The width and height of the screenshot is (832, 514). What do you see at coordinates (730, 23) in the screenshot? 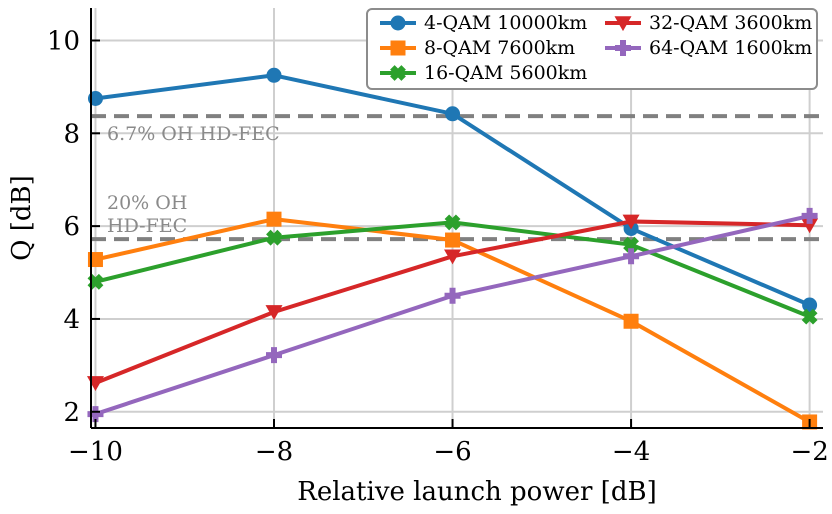
I see `legend-label: 32-QAM 3600km` at bounding box center [730, 23].